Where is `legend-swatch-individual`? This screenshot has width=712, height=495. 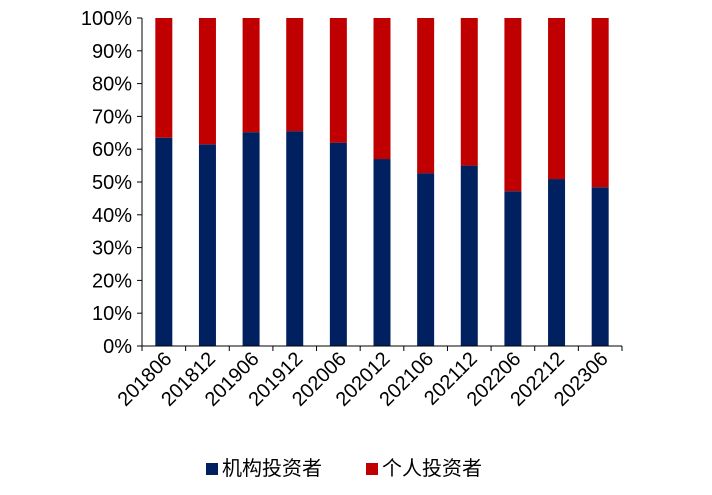 legend-swatch-individual is located at coordinates (372, 469).